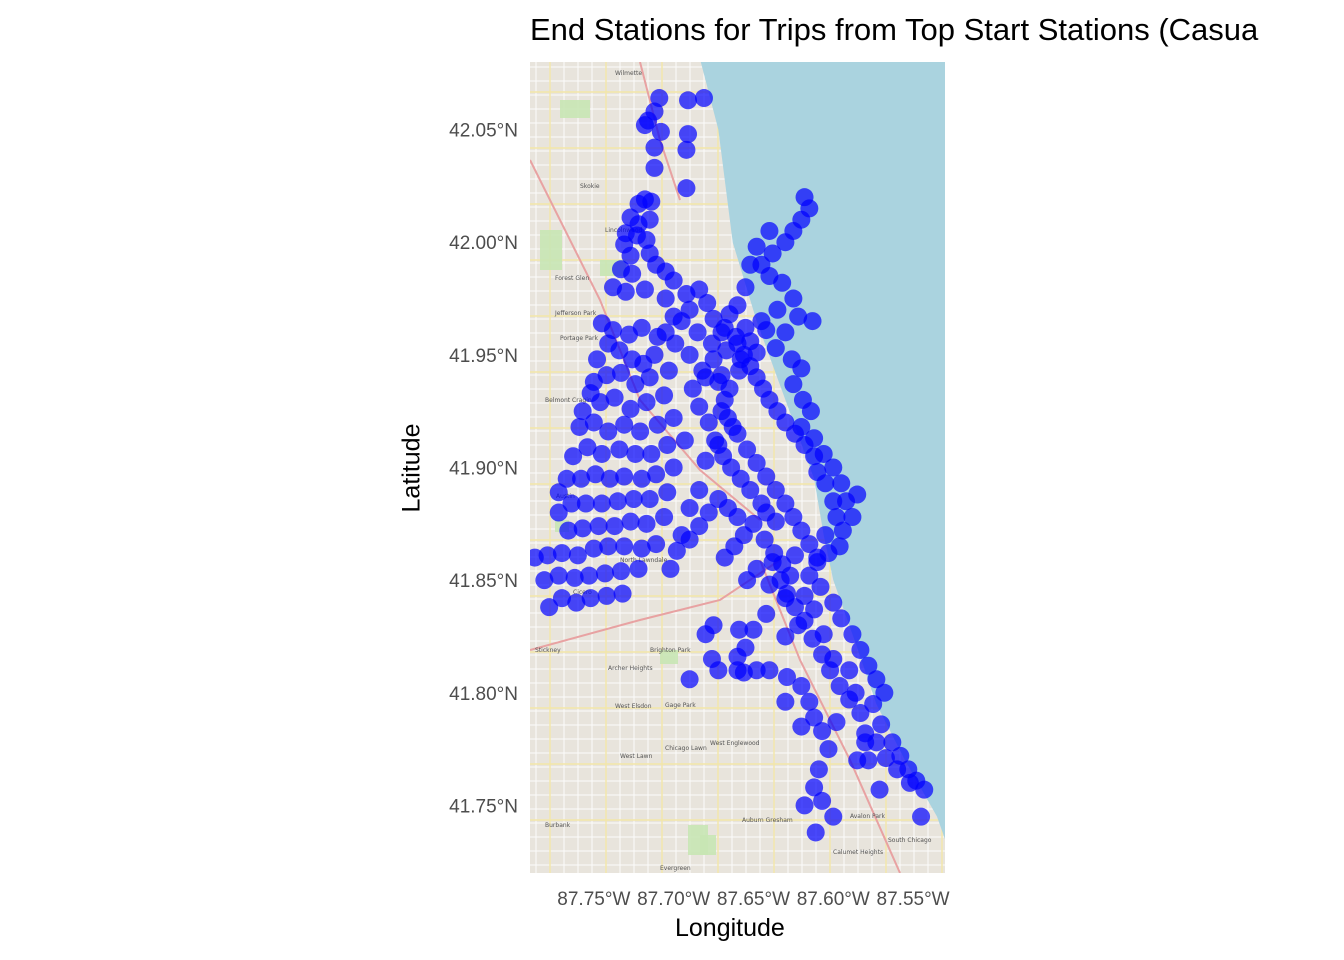  What do you see at coordinates (579, 338) in the screenshot?
I see `map-label: Portage Park` at bounding box center [579, 338].